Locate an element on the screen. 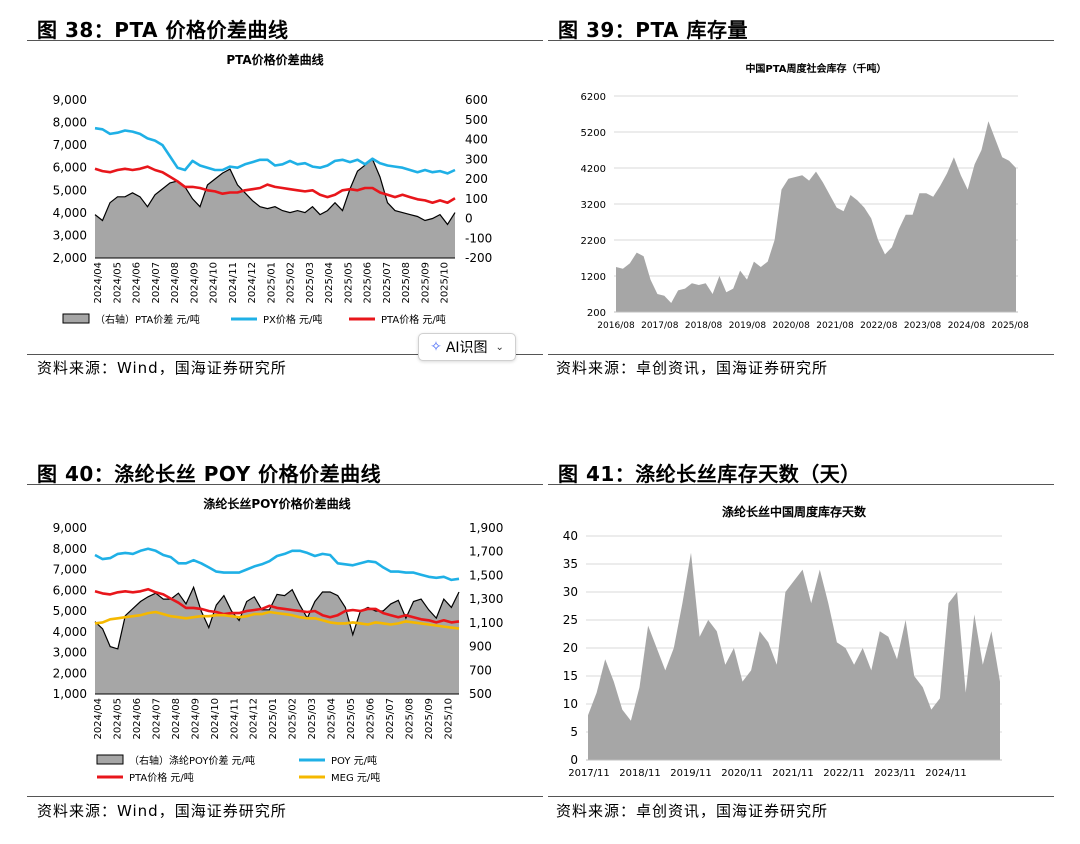 The height and width of the screenshot is (844, 1080). x-tick-label: 2024/10 is located at coordinates (214, 283).